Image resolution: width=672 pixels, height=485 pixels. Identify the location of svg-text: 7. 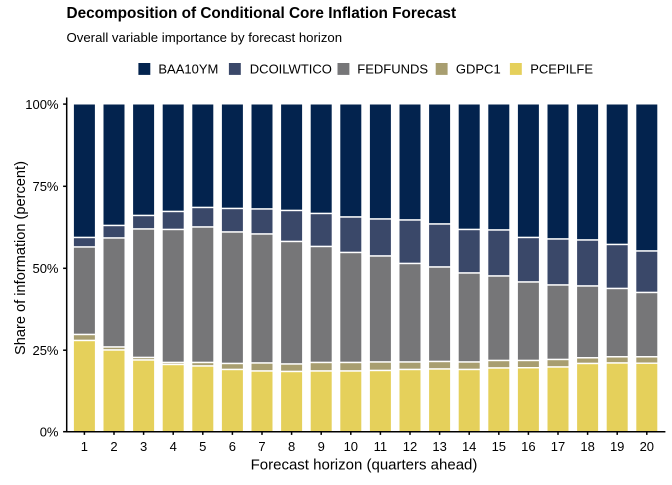
(261, 446).